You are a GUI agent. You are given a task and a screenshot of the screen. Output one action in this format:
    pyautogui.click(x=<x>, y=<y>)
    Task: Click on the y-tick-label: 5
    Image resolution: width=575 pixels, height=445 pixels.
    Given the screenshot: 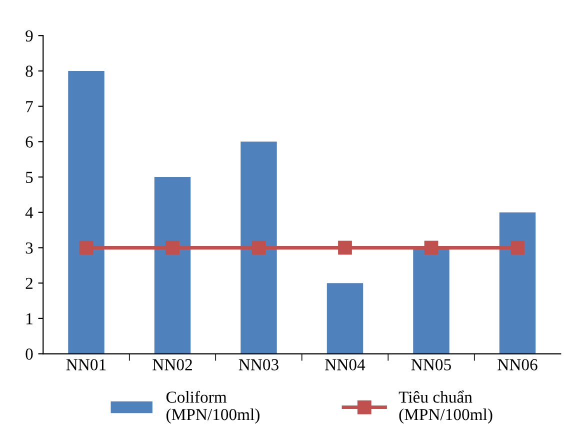 What is the action you would take?
    pyautogui.click(x=29, y=177)
    